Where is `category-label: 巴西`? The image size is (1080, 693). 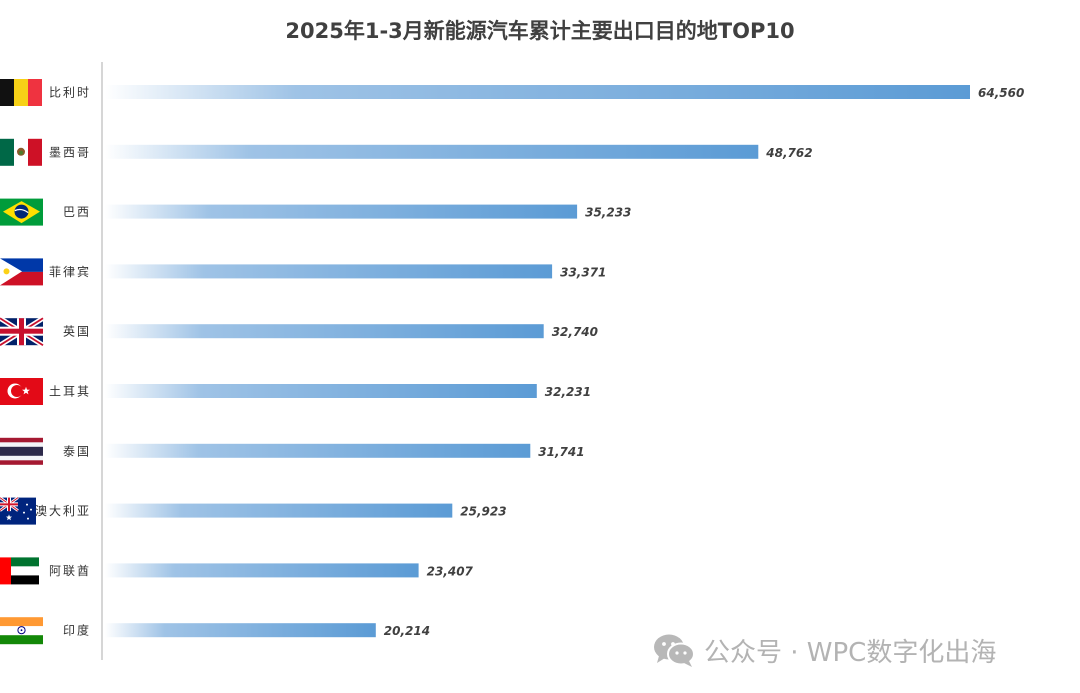
category-label: 巴西 is located at coordinates (77, 212).